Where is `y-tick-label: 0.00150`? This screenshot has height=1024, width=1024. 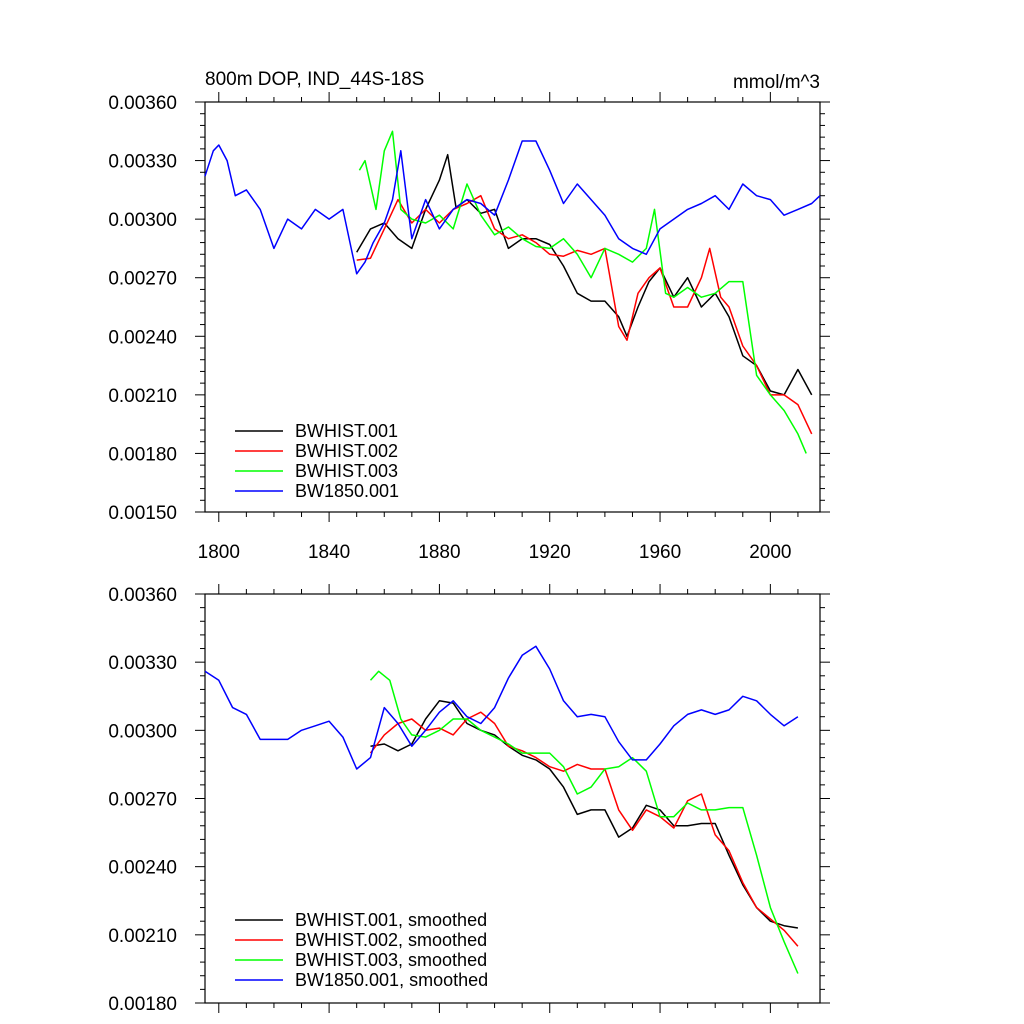
y-tick-label: 0.00150 is located at coordinates (142, 513).